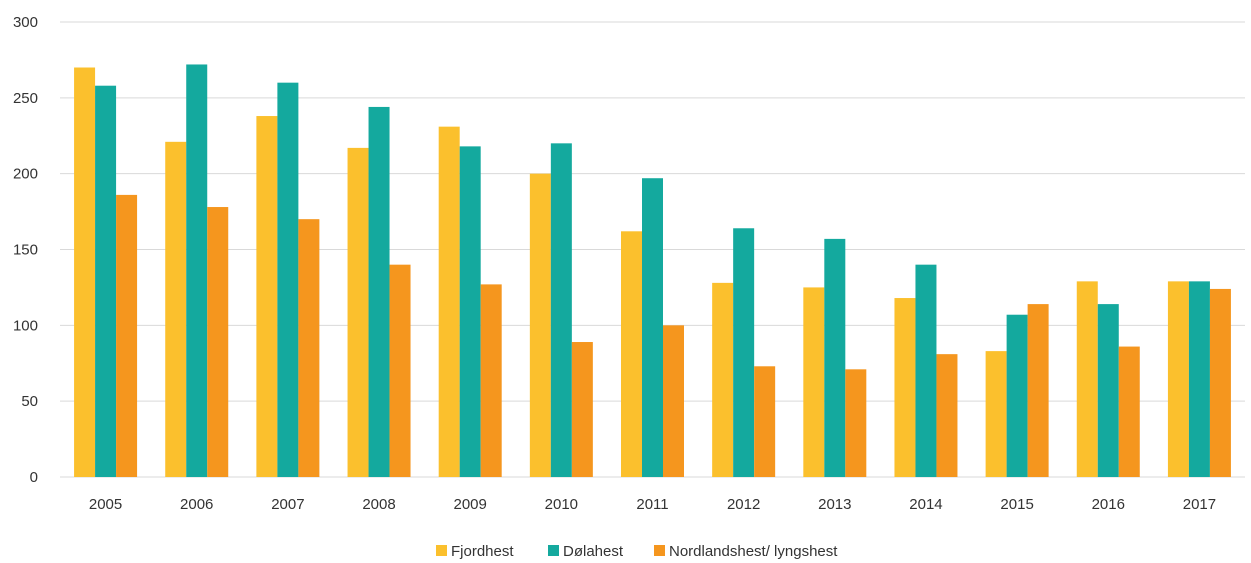 The height and width of the screenshot is (563, 1251). What do you see at coordinates (743, 504) in the screenshot?
I see `x-tick-label: 2012` at bounding box center [743, 504].